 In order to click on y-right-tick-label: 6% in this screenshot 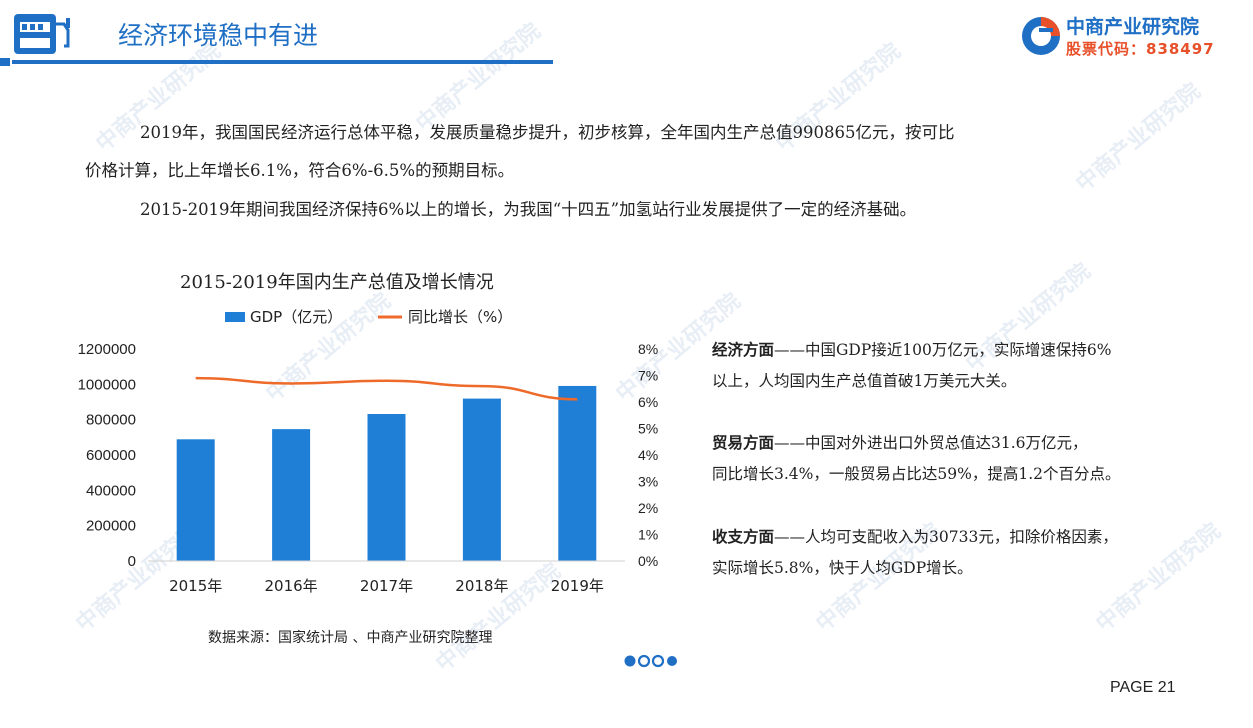, I will do `click(648, 402)`.